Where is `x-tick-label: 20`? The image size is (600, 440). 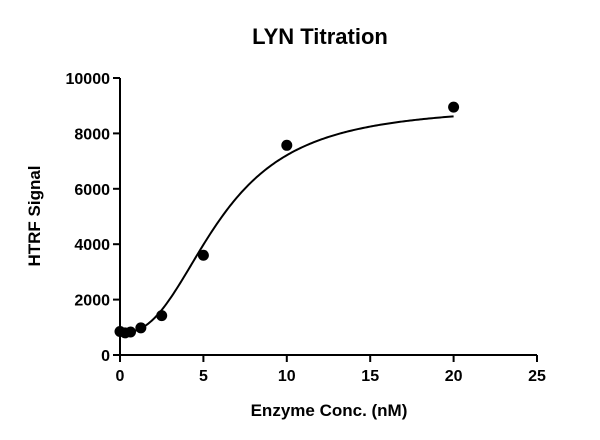
x-tick-label: 20 is located at coordinates (454, 376).